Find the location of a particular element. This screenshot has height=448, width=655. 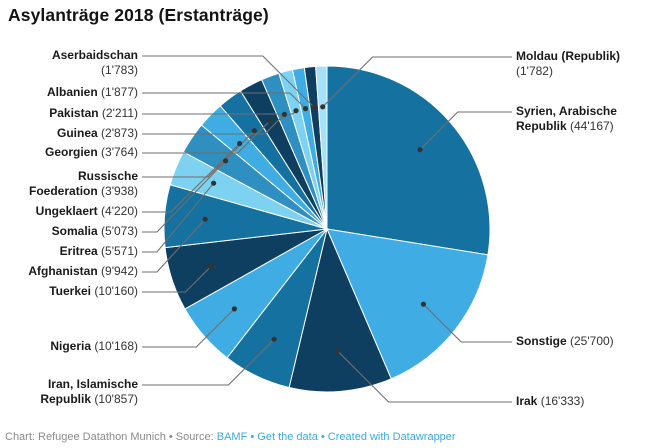

footer-link-datawrapper: Created with Datawrapper is located at coordinates (391, 437).